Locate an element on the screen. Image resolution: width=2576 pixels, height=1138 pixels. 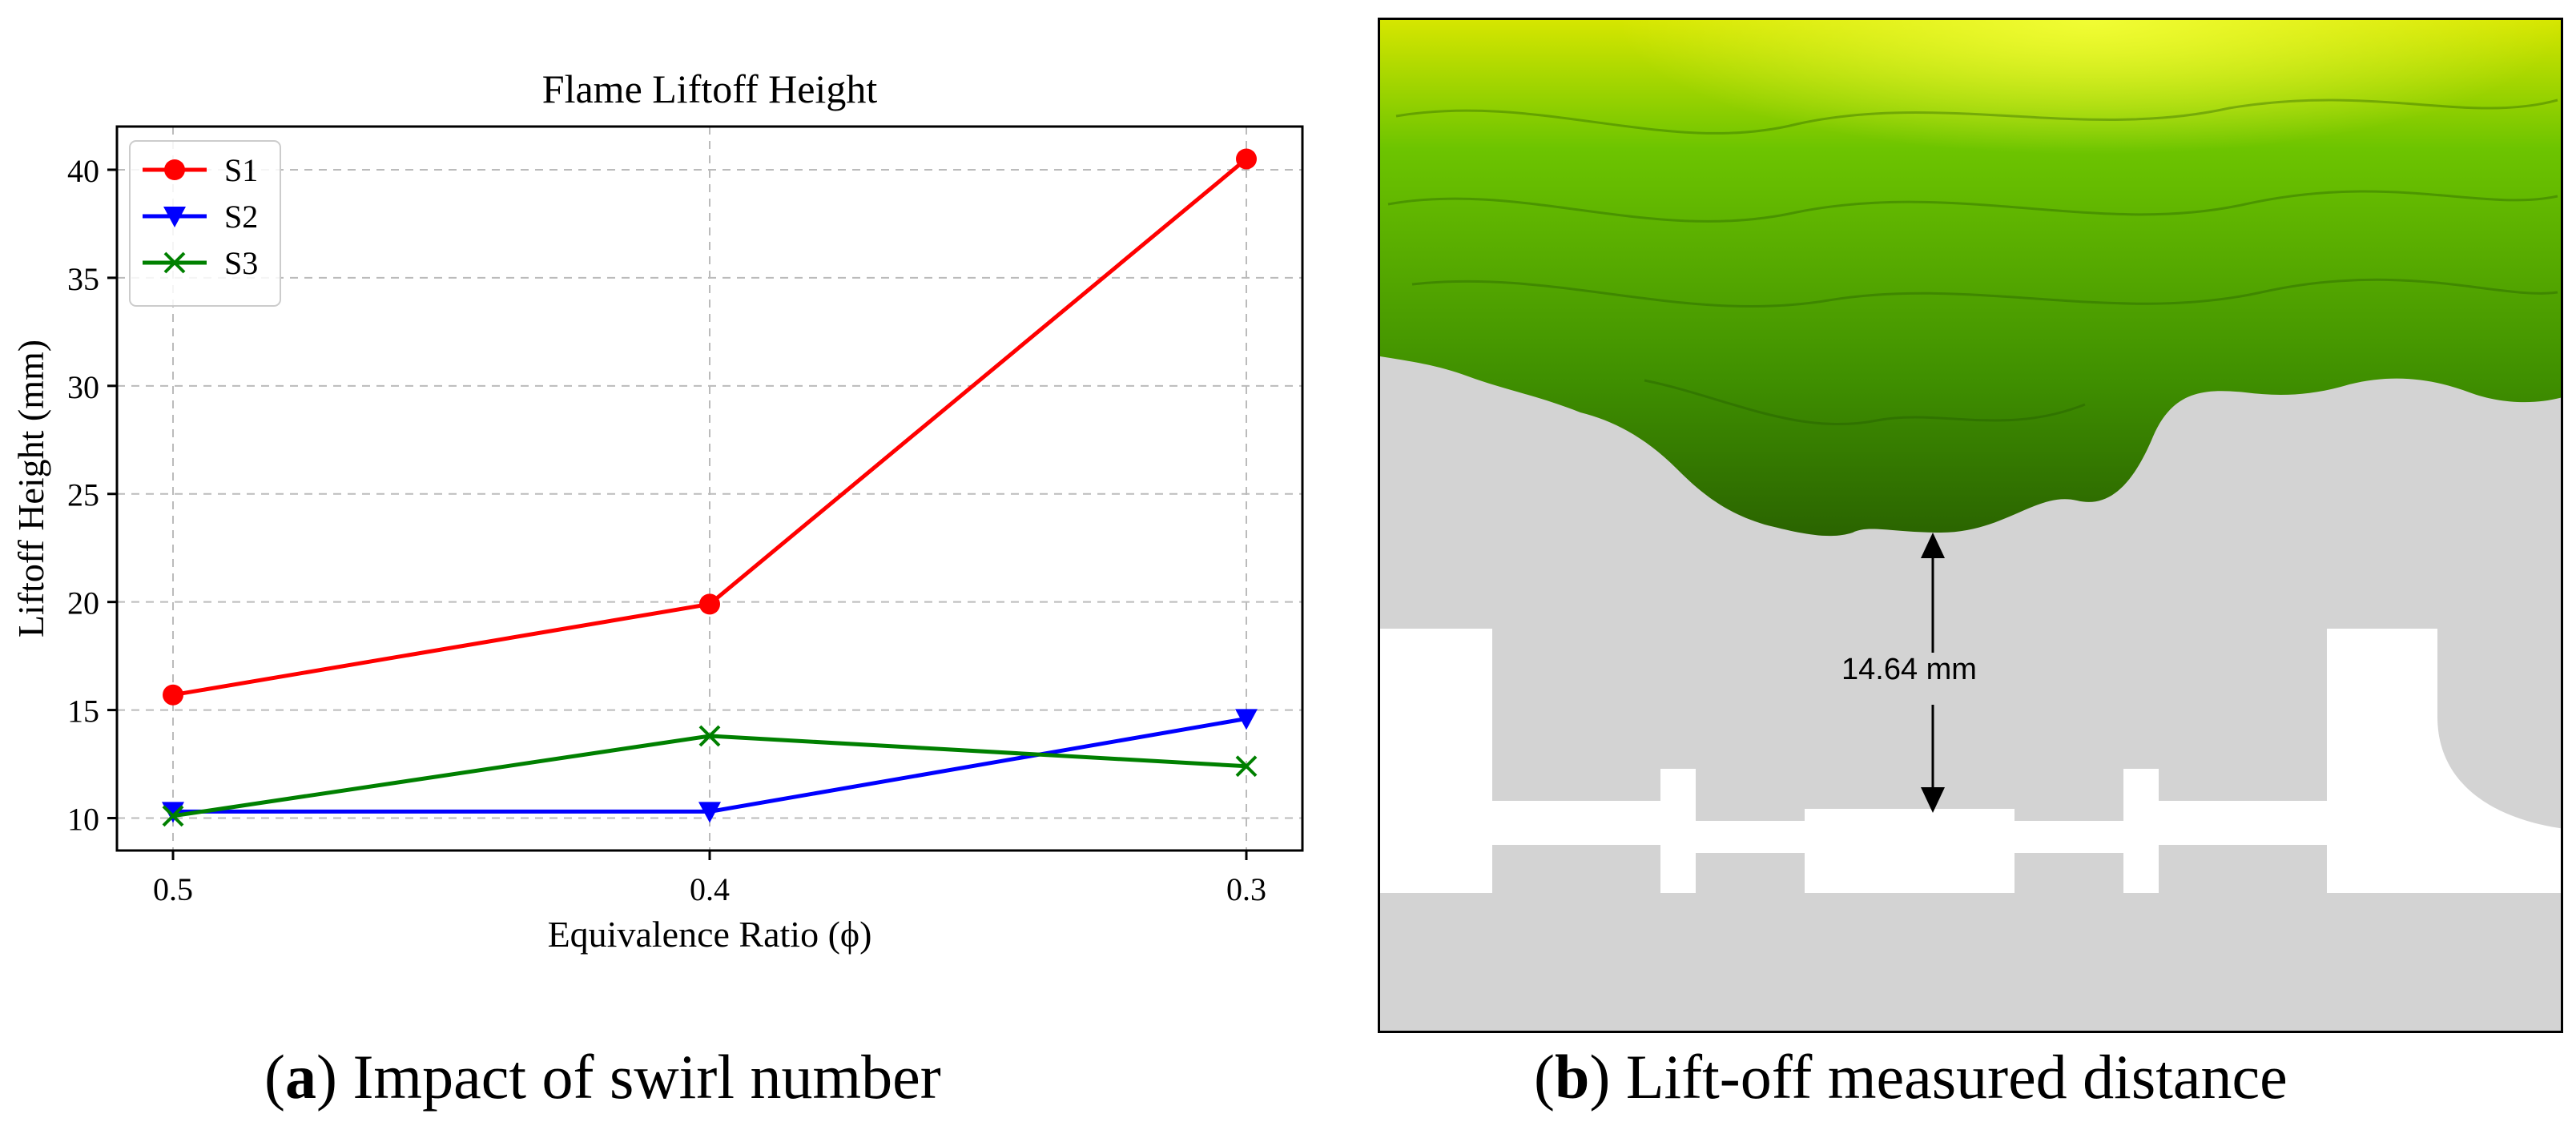
y-axis-label: Liftoff Height (mm) is located at coordinates (30, 488).